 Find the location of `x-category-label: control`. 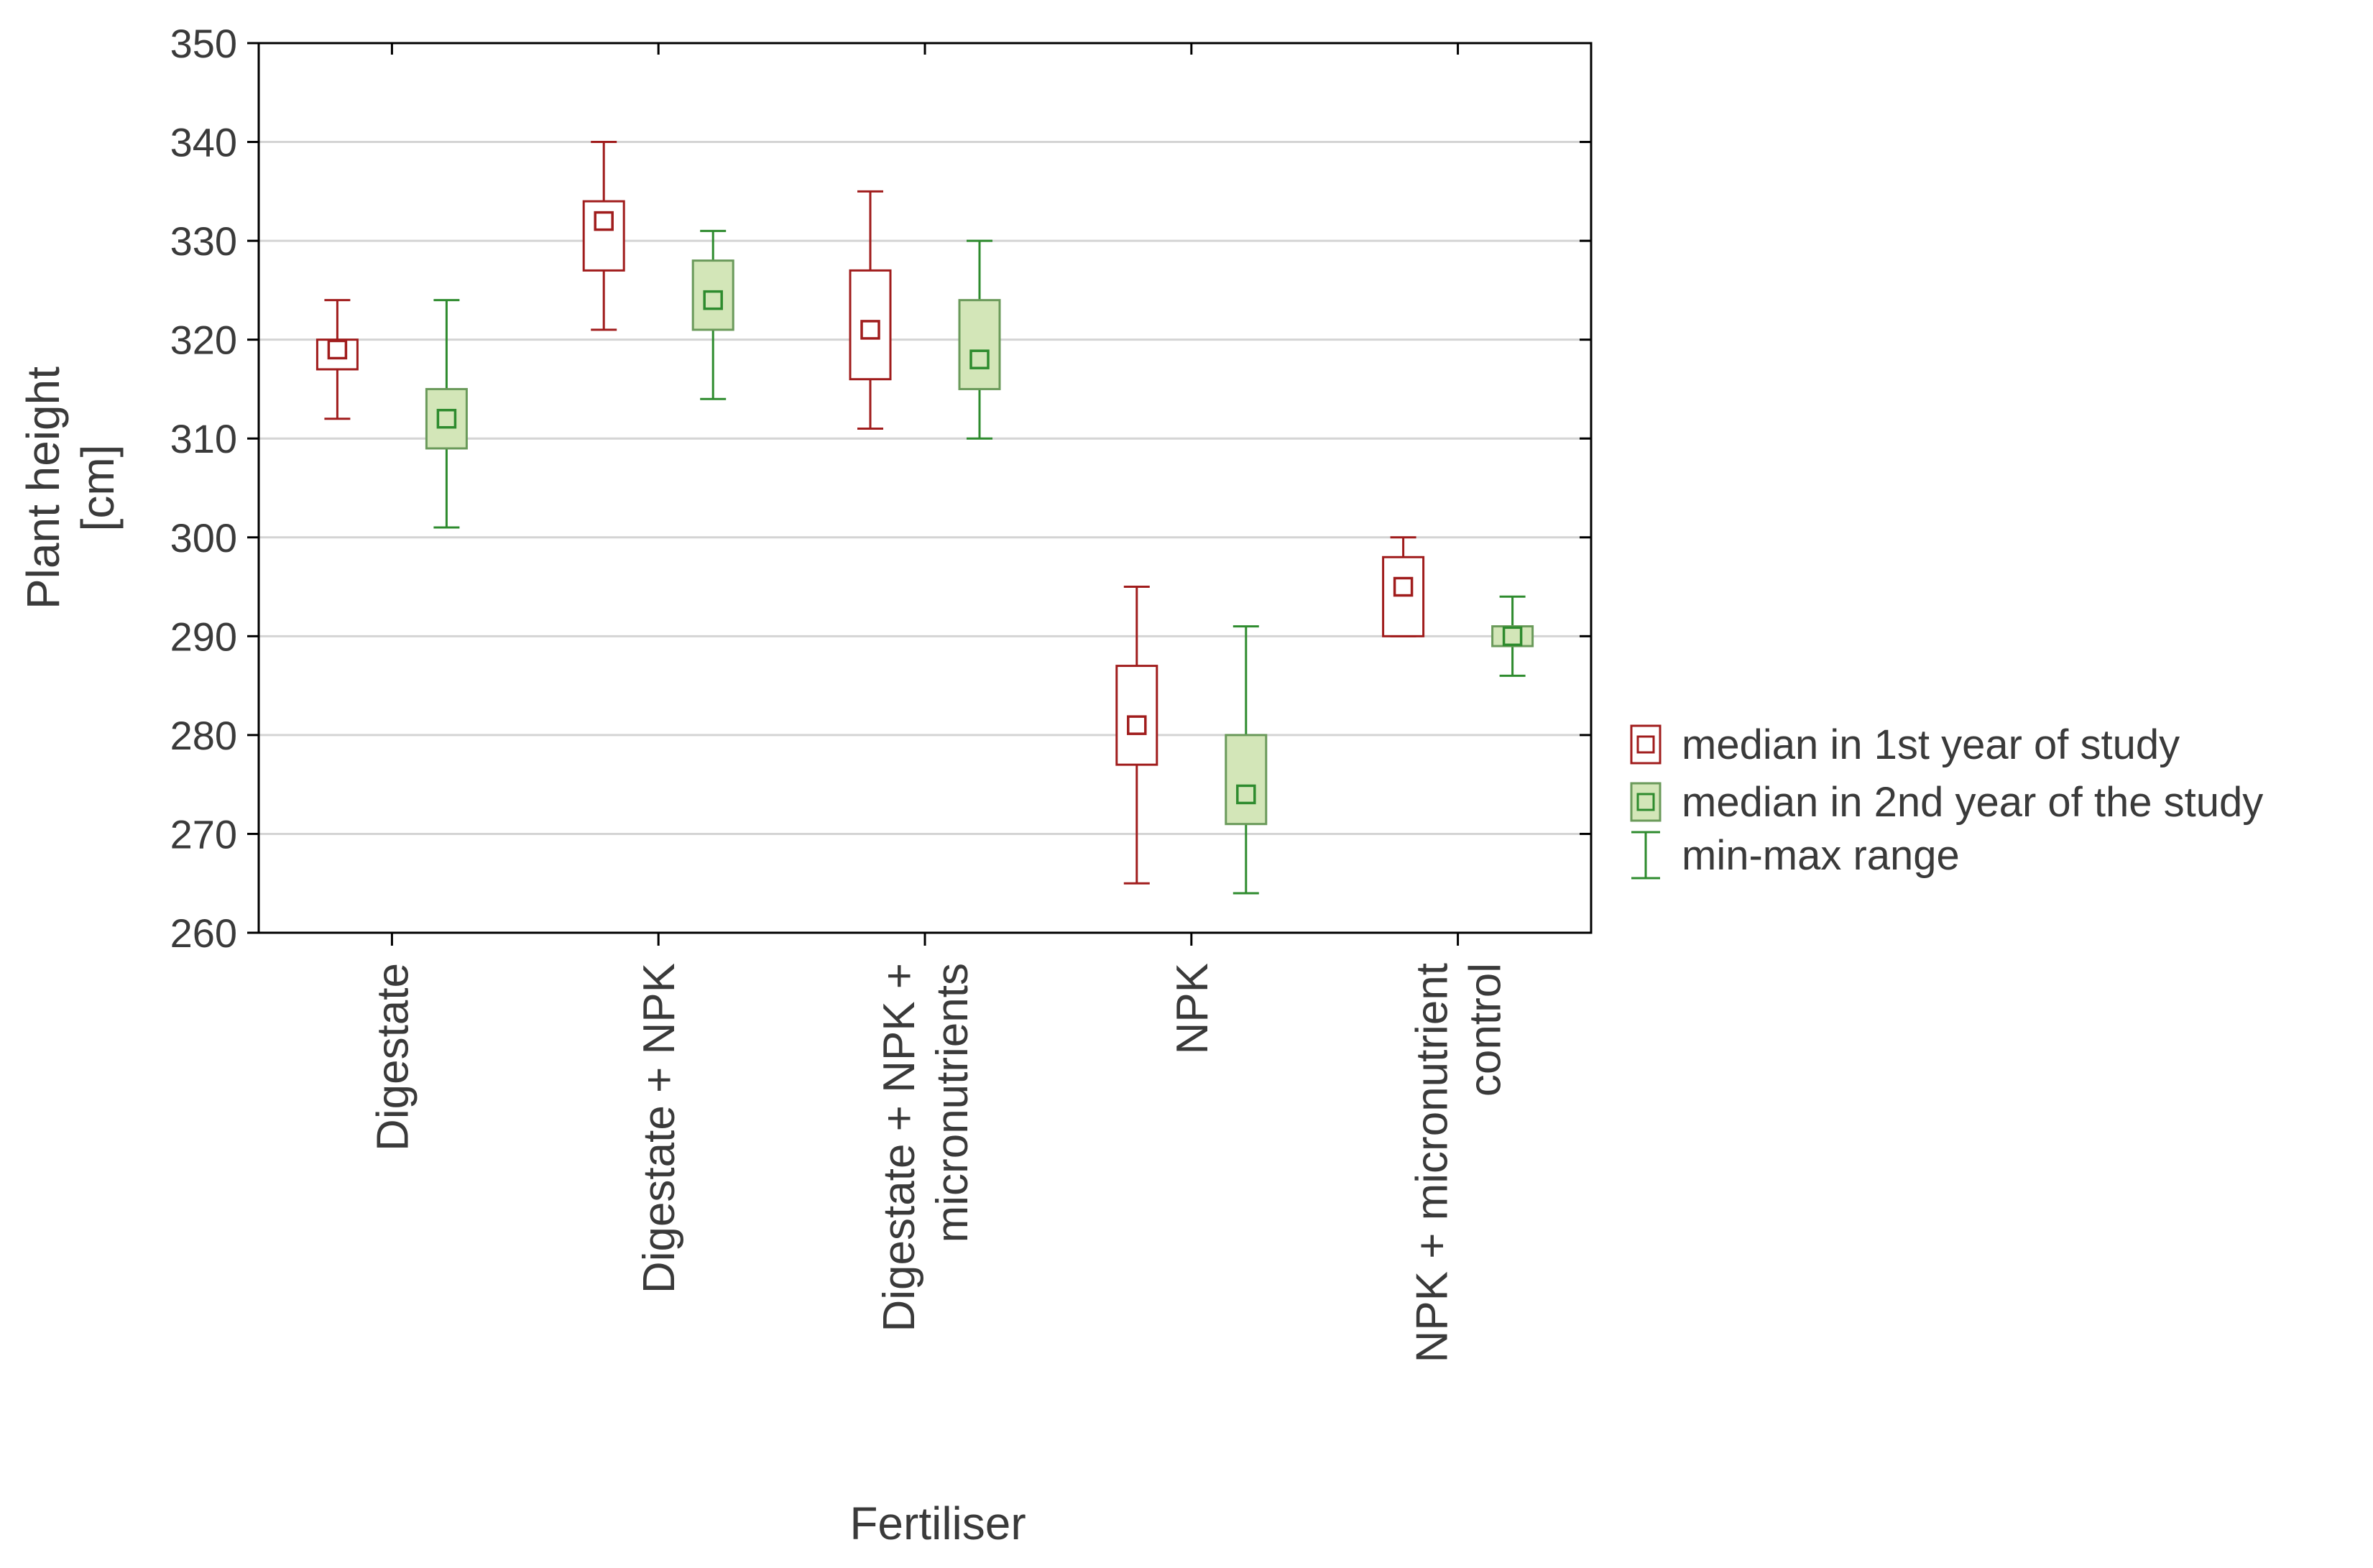

x-category-label: control is located at coordinates (1486, 1030).